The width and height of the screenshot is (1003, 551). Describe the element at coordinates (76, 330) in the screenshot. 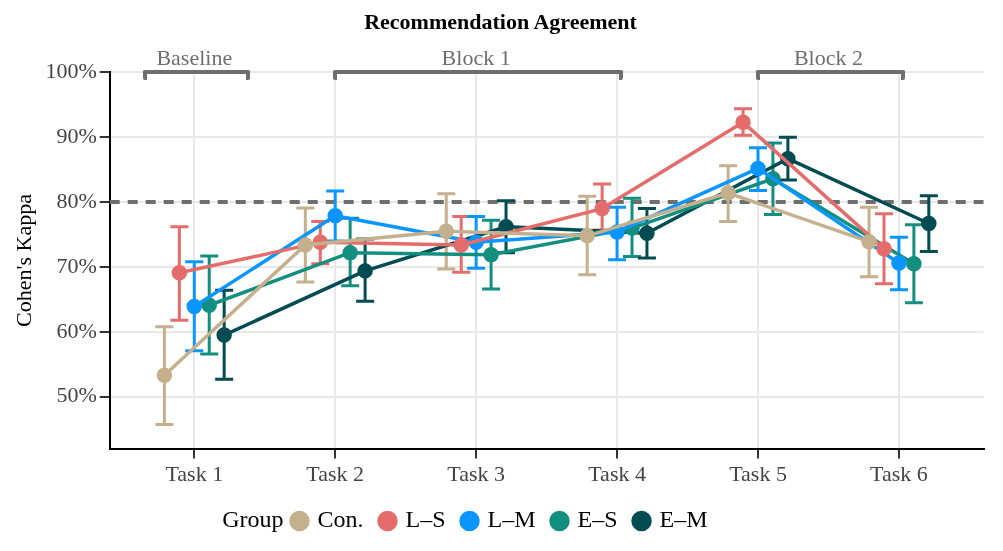

I see `y-tick-label: 60%` at that location.